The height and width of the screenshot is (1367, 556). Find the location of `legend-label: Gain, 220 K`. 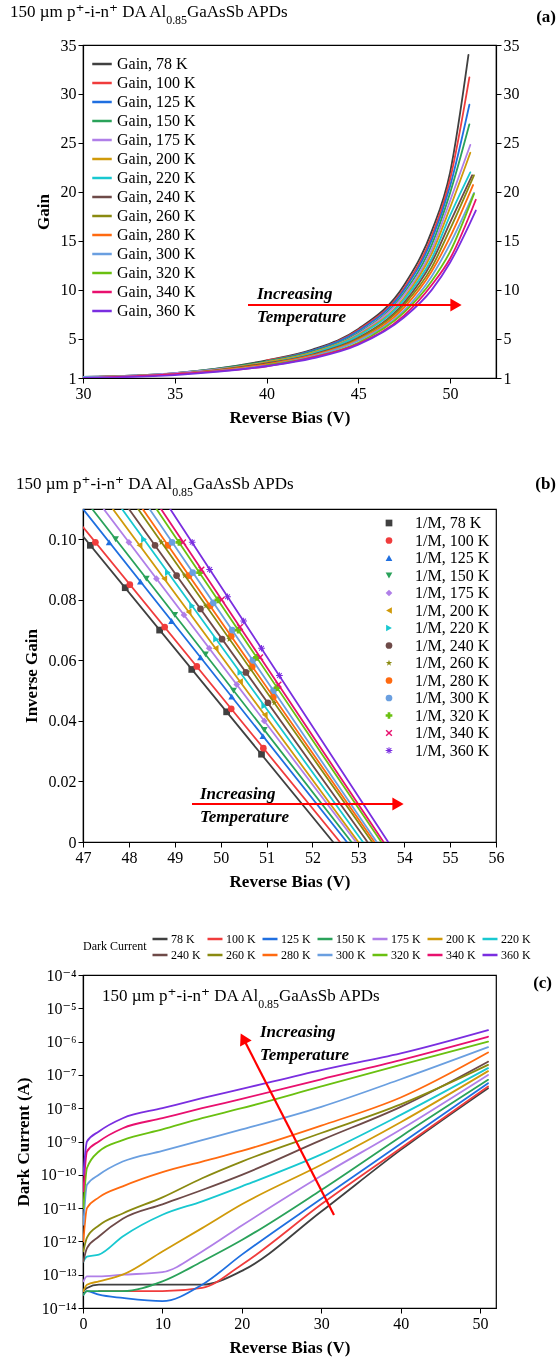

legend-label: Gain, 220 K is located at coordinates (157, 177).